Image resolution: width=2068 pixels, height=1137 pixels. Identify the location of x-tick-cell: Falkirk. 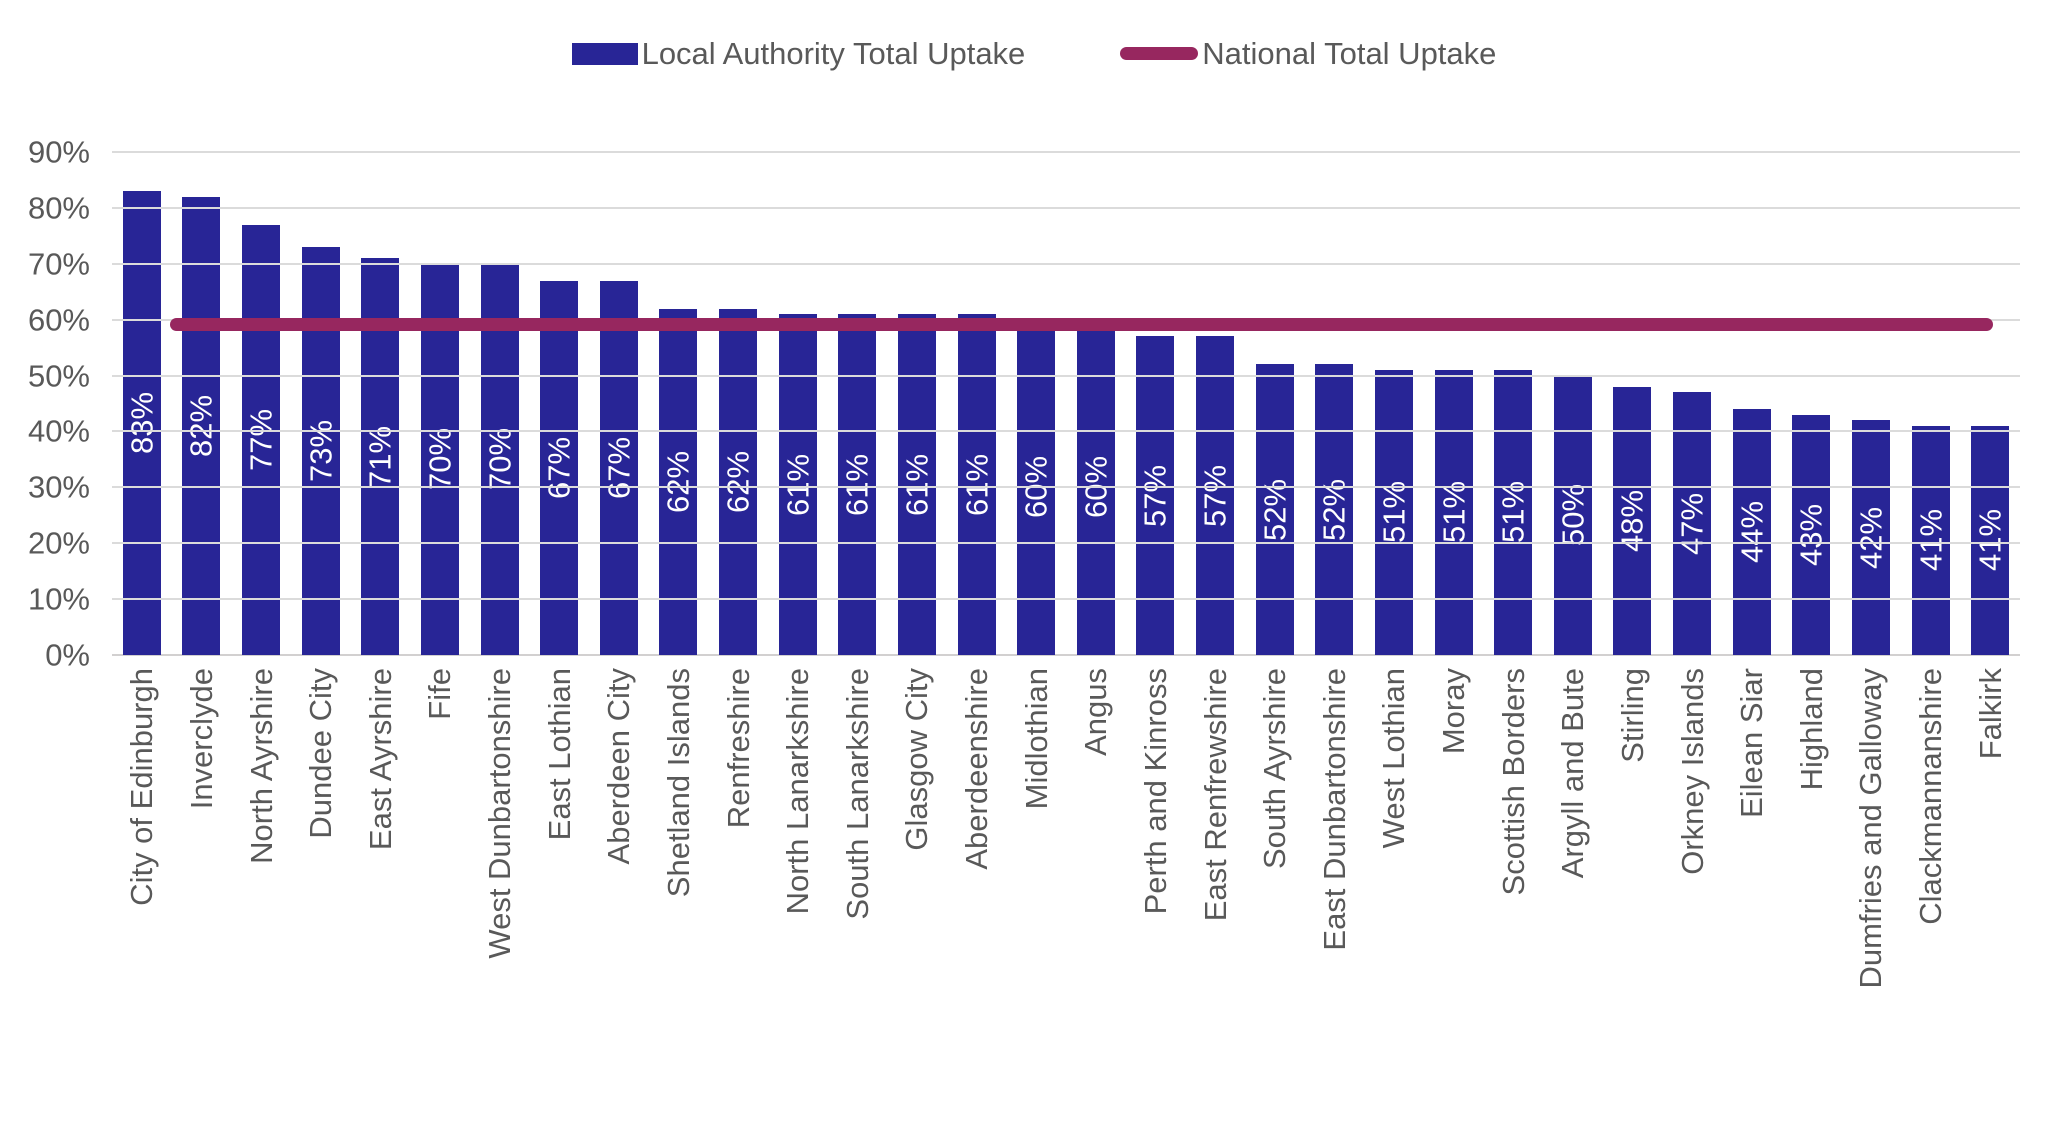
(1990, 888).